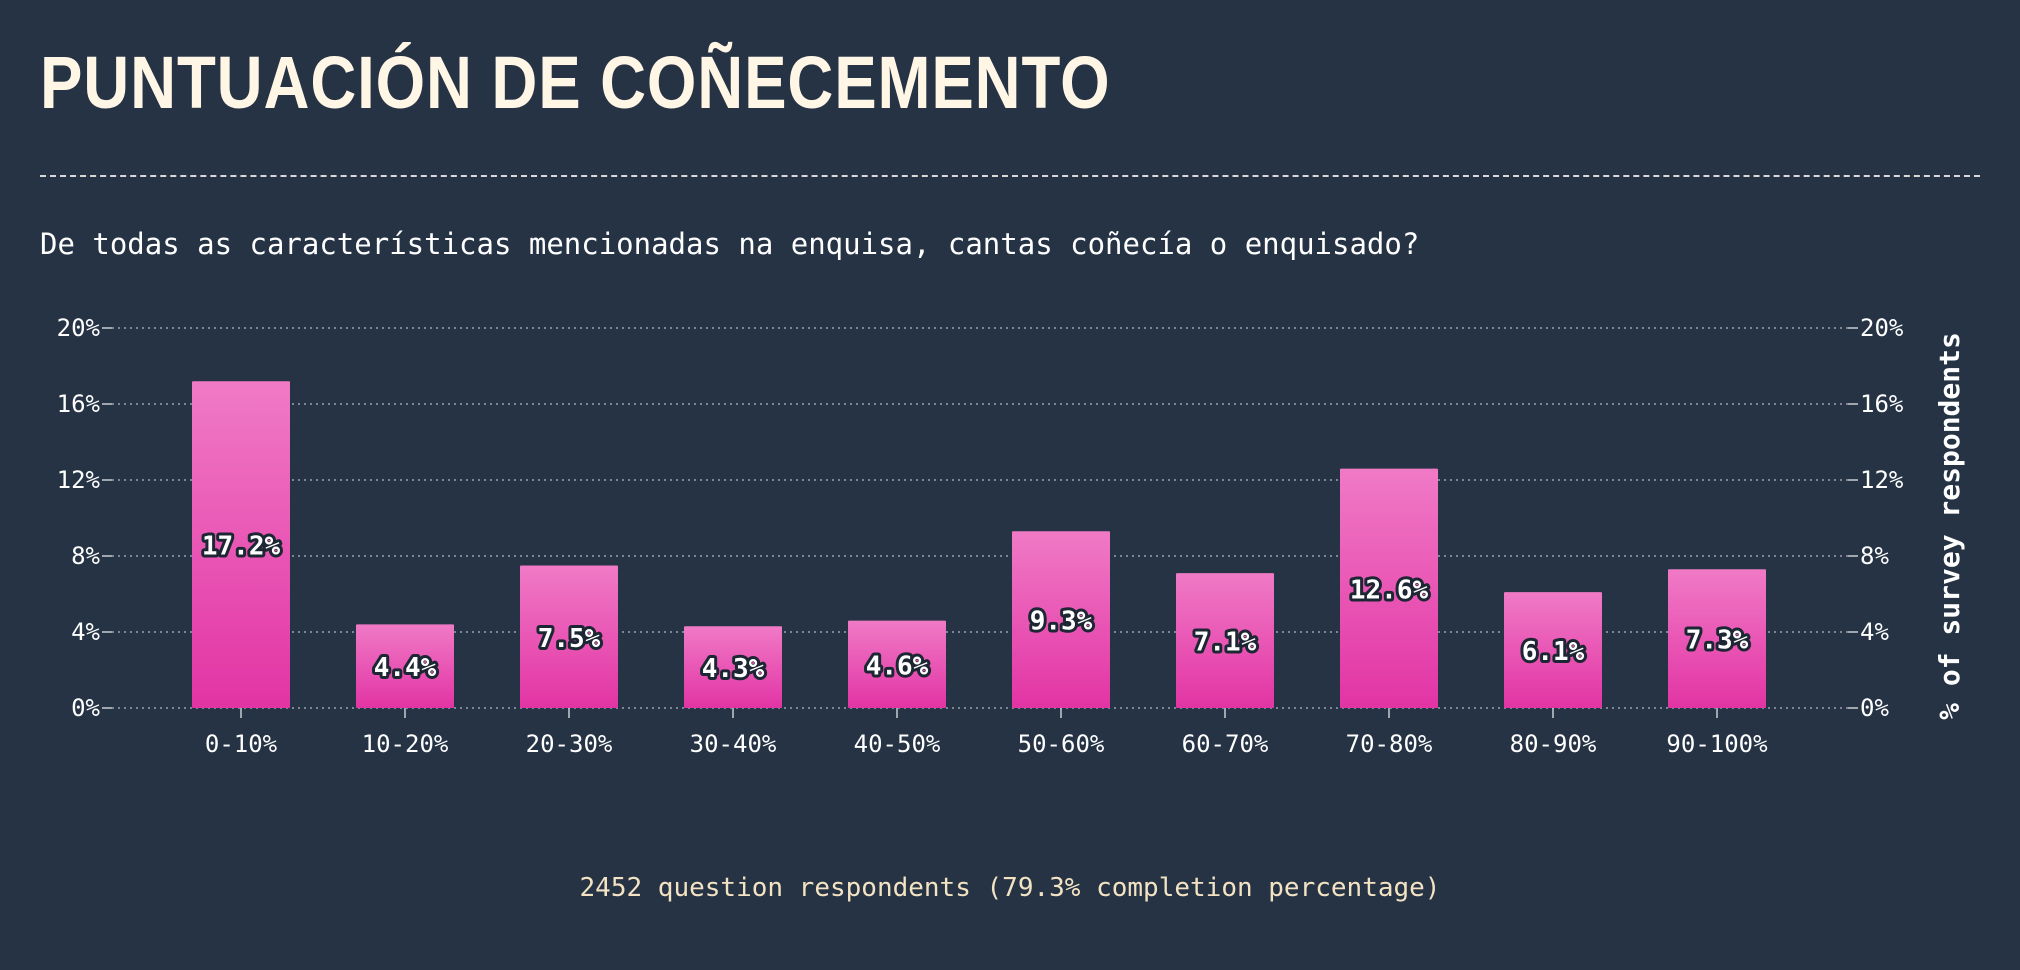 This screenshot has height=970, width=2020. I want to click on data-label: 4.4%, so click(405, 668).